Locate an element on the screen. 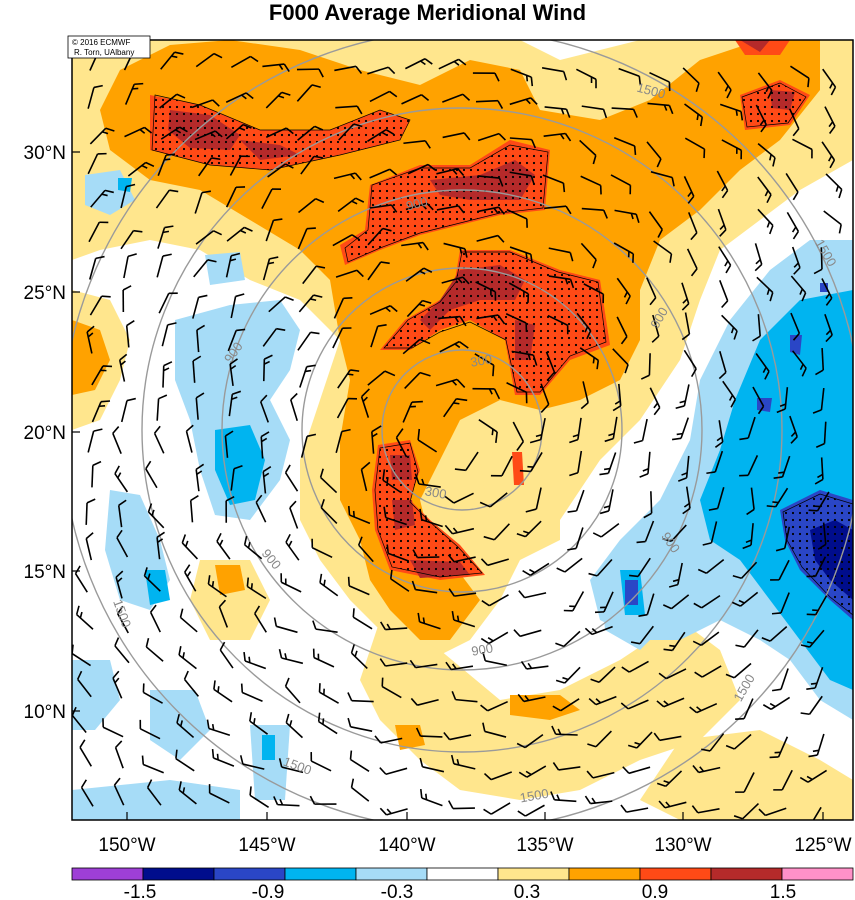  lon-tick-label: 125°W is located at coordinates (822, 845).